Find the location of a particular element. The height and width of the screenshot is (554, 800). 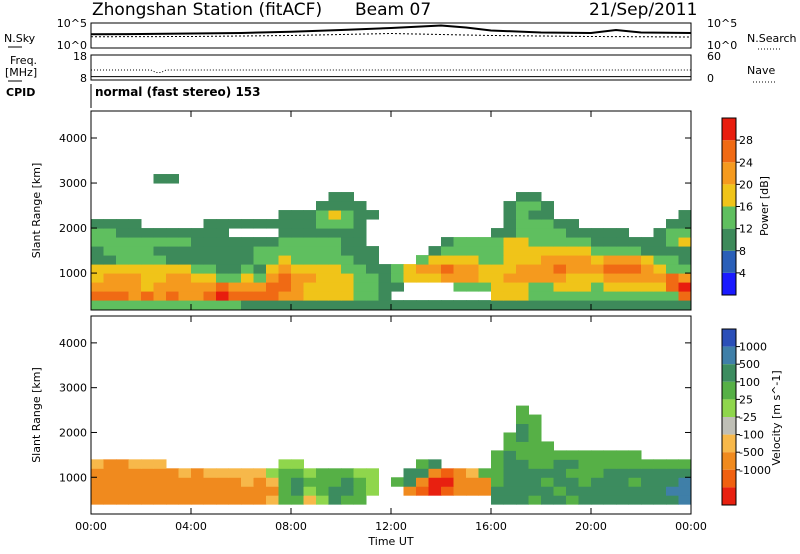

power-ytick-label: 4000 is located at coordinates (73, 138).